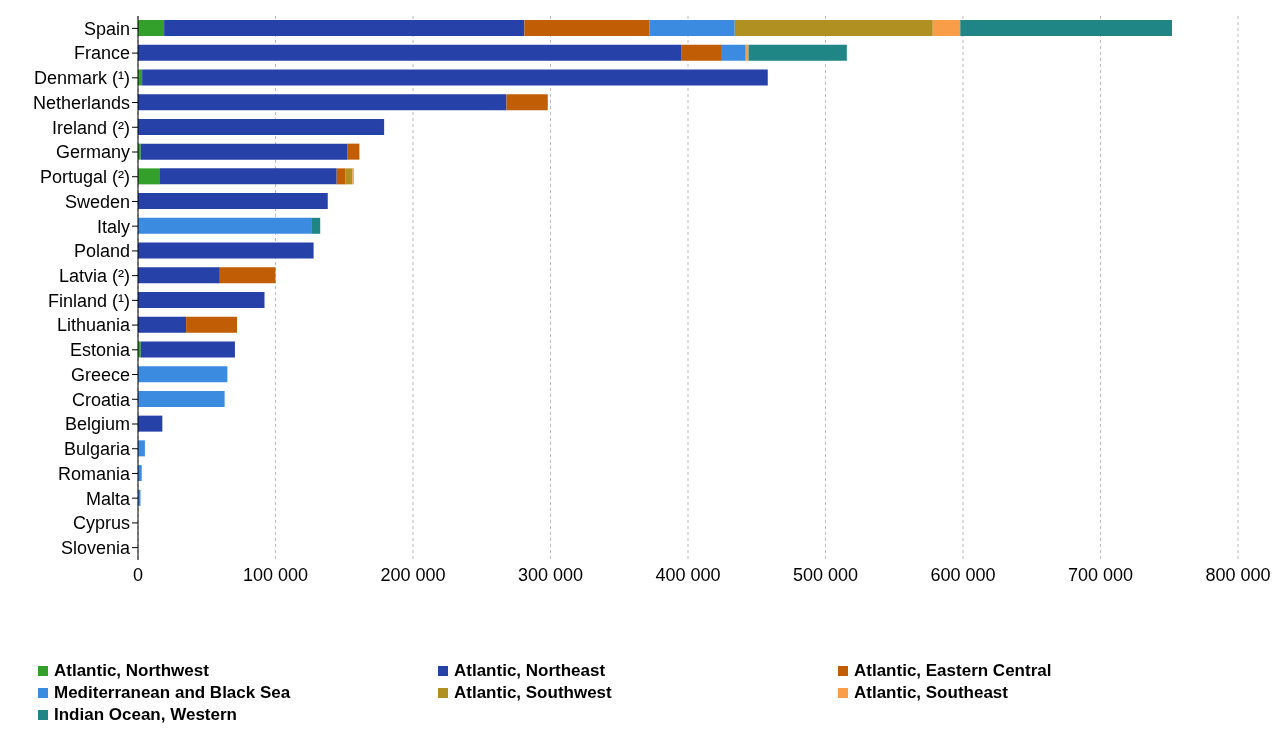  What do you see at coordinates (931, 693) in the screenshot?
I see `legend-label: Atlantic, Southeast` at bounding box center [931, 693].